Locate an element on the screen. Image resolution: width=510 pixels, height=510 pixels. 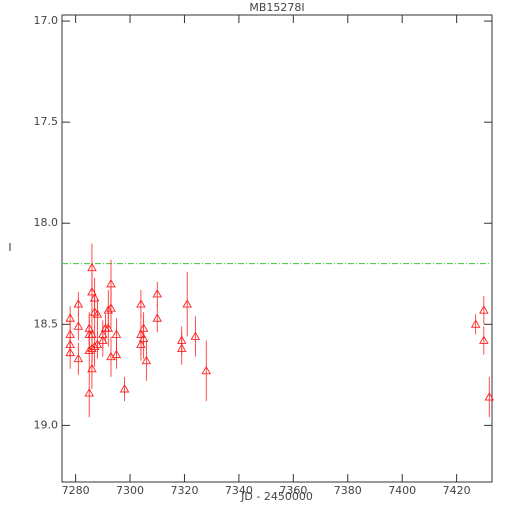
x-axis-label: JD - 2450000 is located at coordinates (276, 496).